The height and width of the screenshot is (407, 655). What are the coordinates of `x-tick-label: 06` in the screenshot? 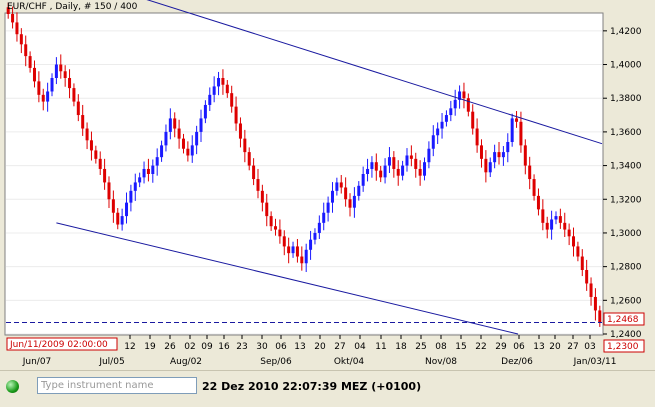 It's located at (519, 347).